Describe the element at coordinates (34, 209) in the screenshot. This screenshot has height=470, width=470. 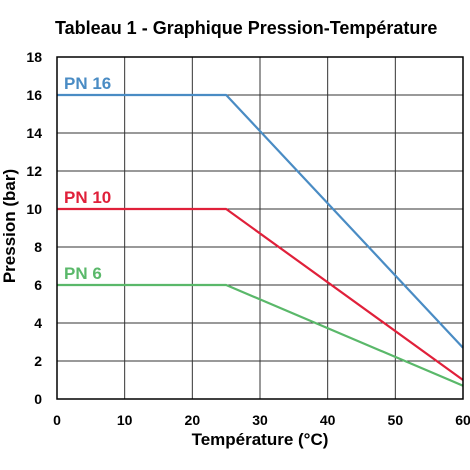
I see `y-tick-label: 10` at that location.